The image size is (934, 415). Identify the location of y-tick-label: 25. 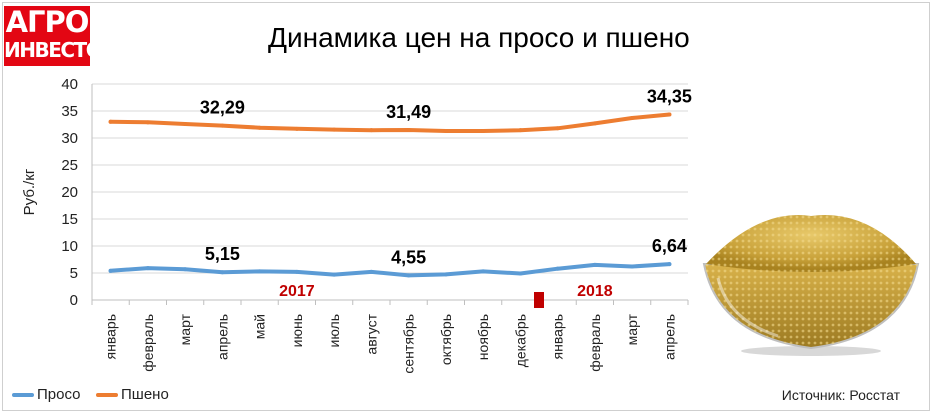
(69, 165).